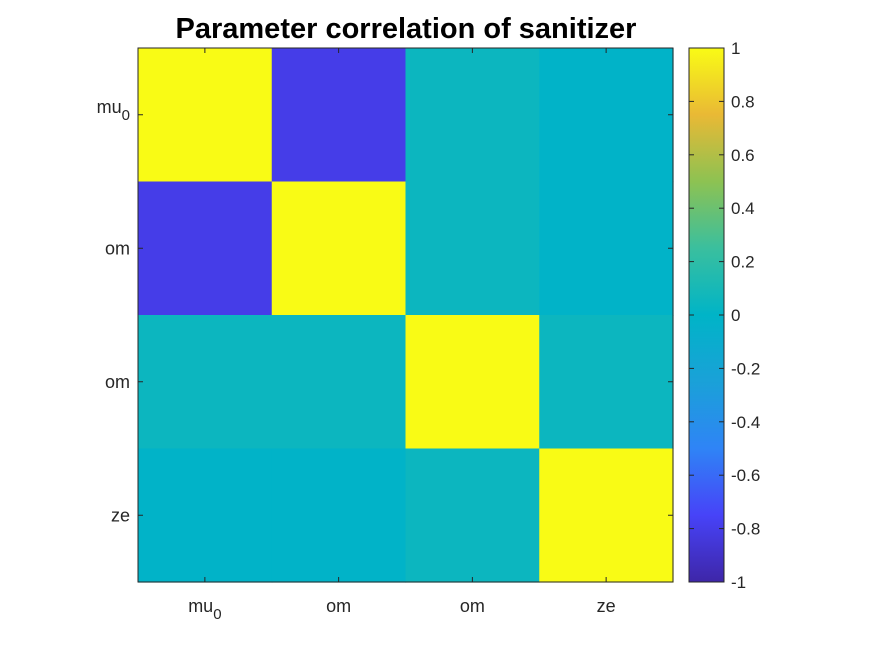 Image resolution: width=875 pixels, height=661 pixels. Describe the element at coordinates (743, 208) in the screenshot. I see `colorbar-tick-label: 0.4` at that location.